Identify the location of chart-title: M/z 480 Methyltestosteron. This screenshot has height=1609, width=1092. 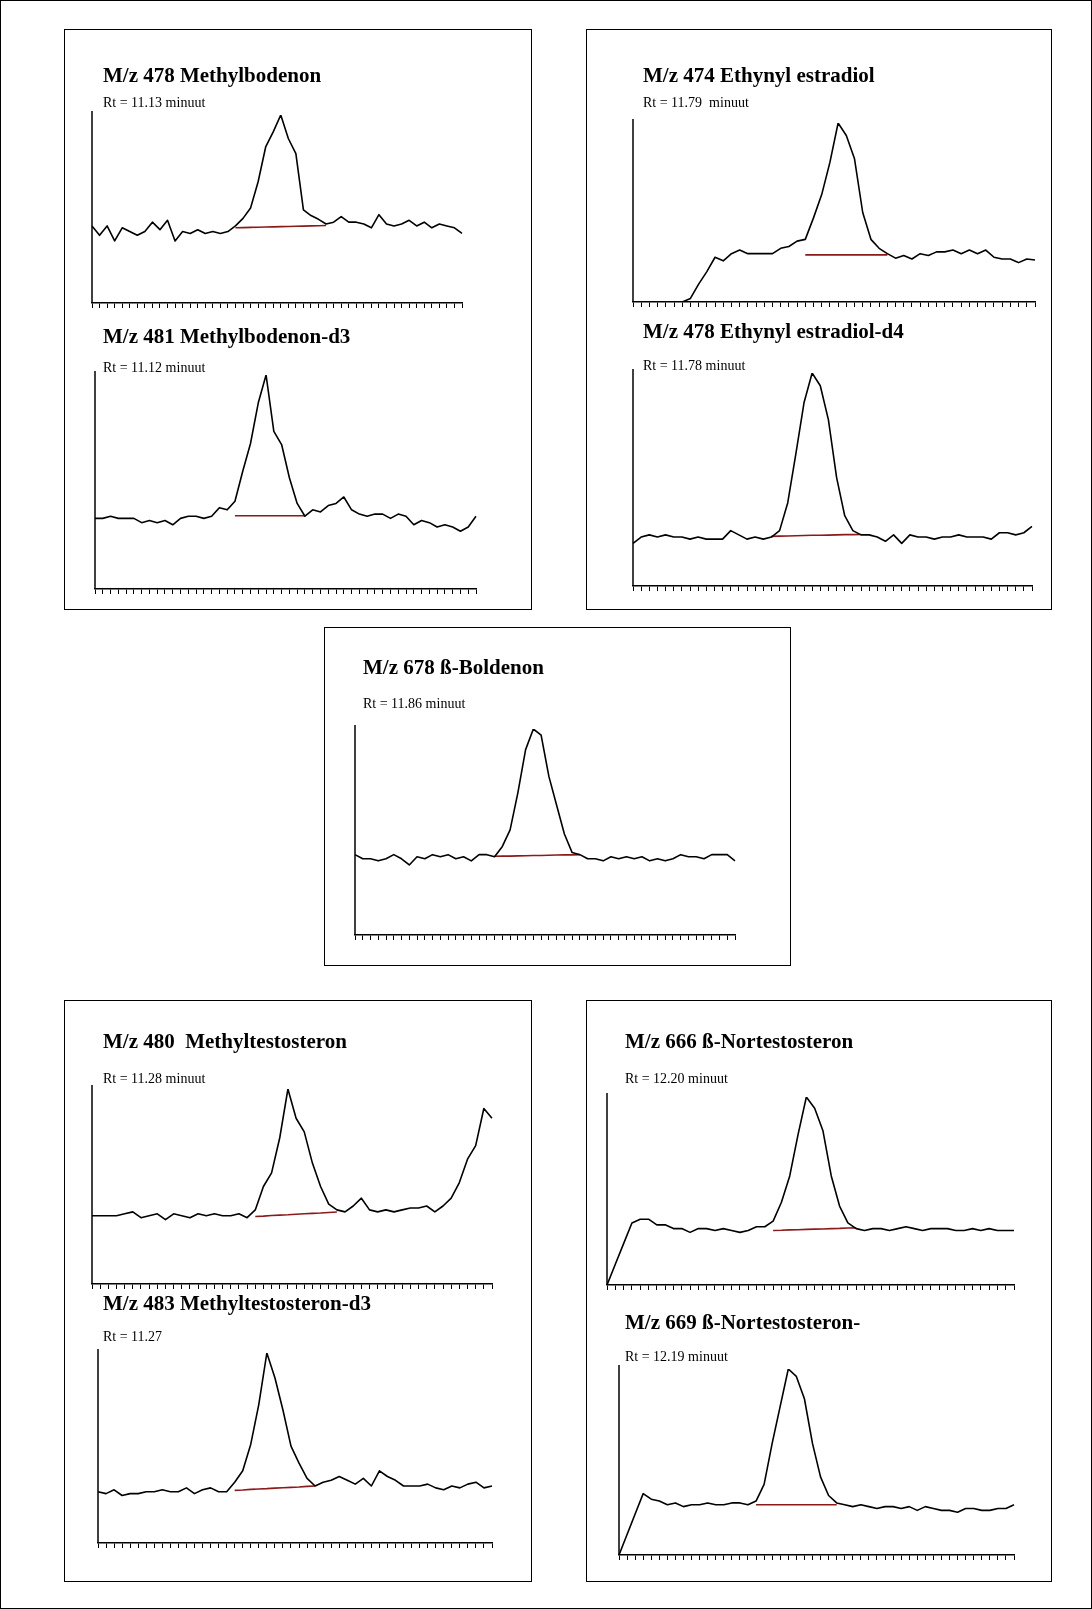
(225, 1041).